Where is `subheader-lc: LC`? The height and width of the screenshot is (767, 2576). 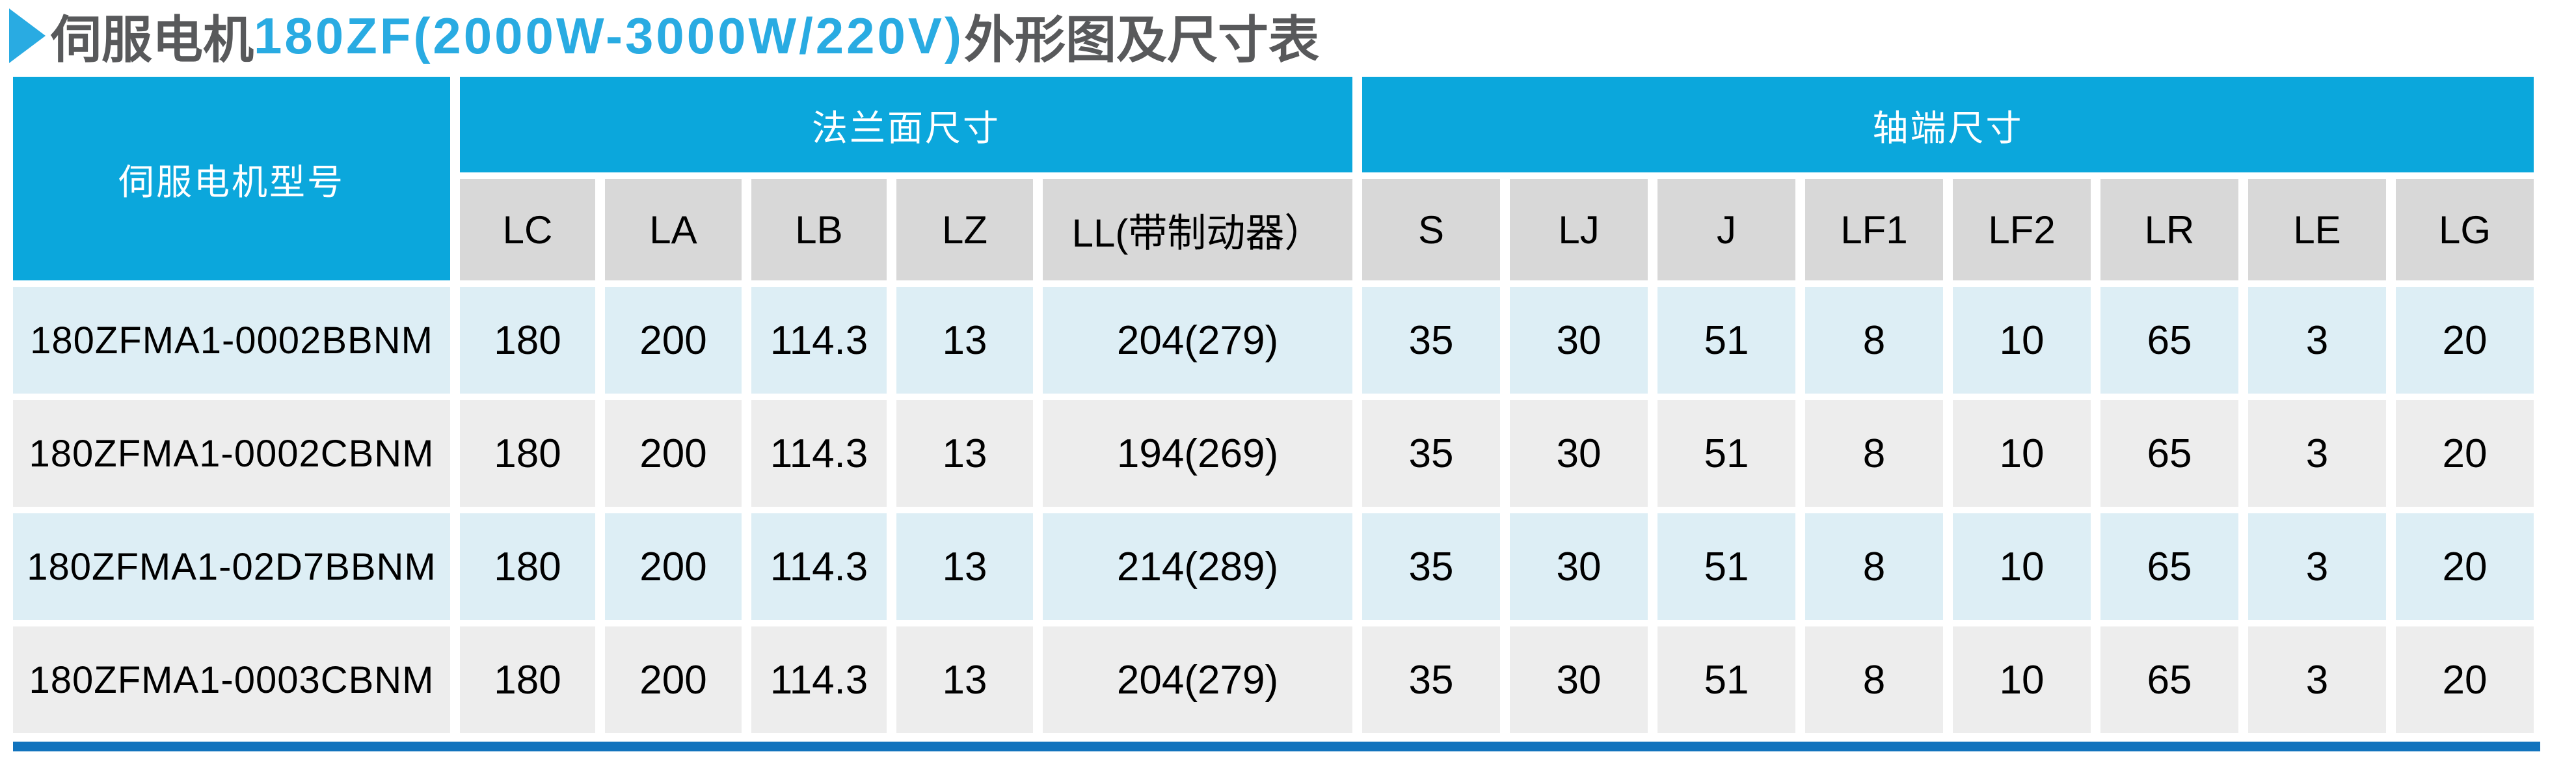
subheader-lc: LC is located at coordinates (527, 229).